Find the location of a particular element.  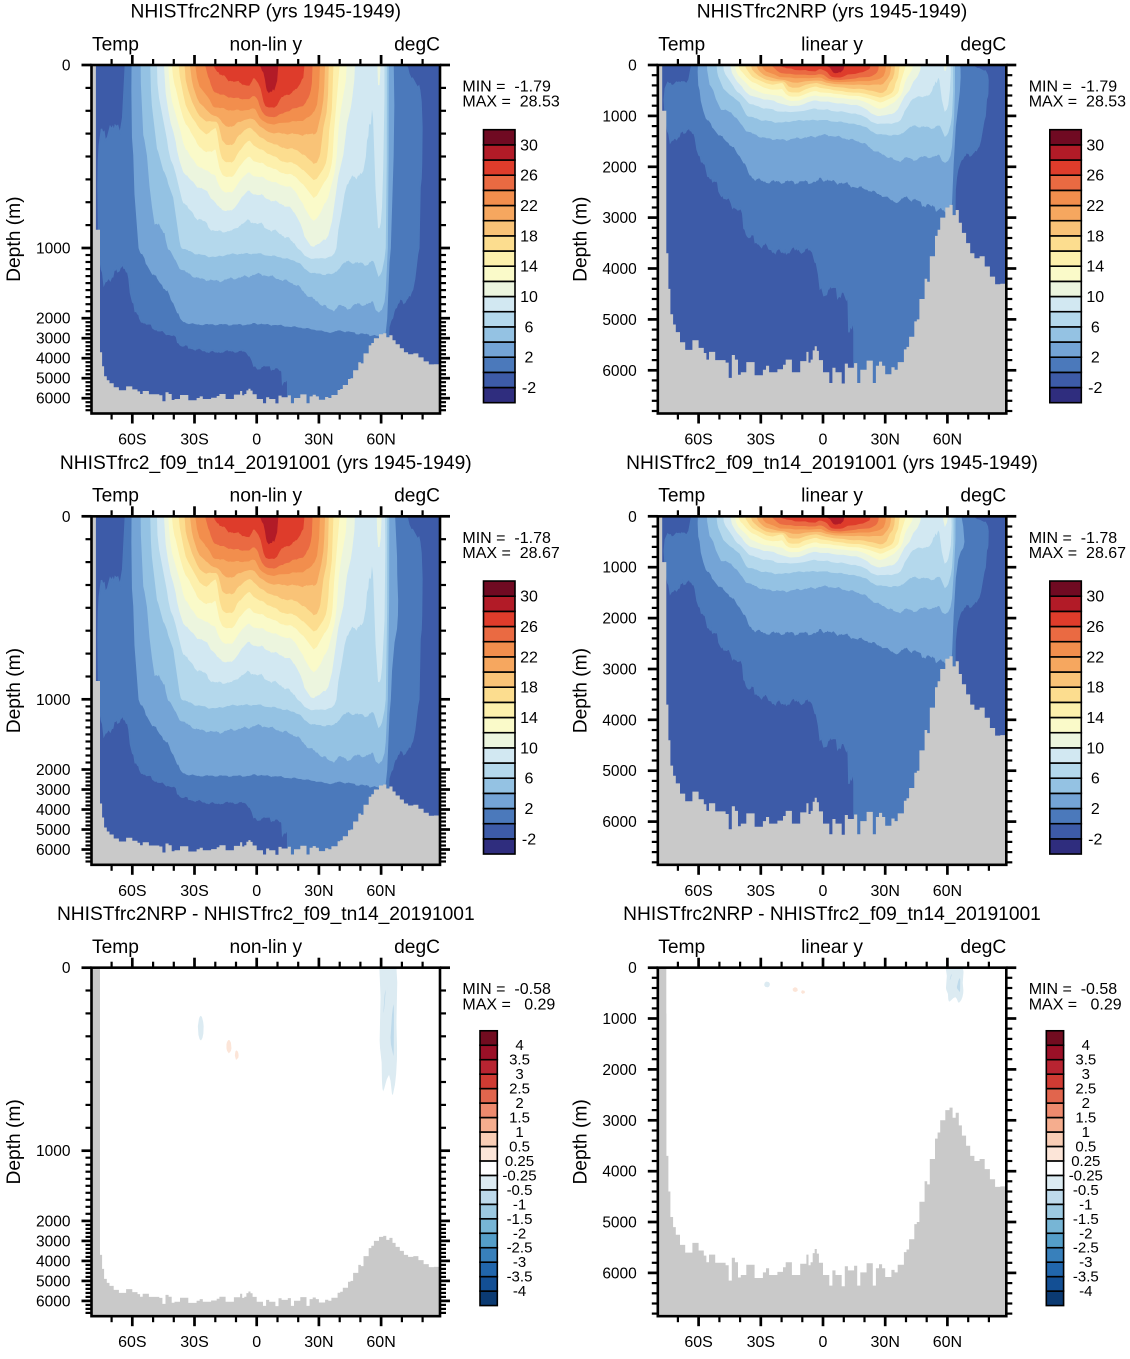

svg-text: 1 is located at coordinates (519, 1132).